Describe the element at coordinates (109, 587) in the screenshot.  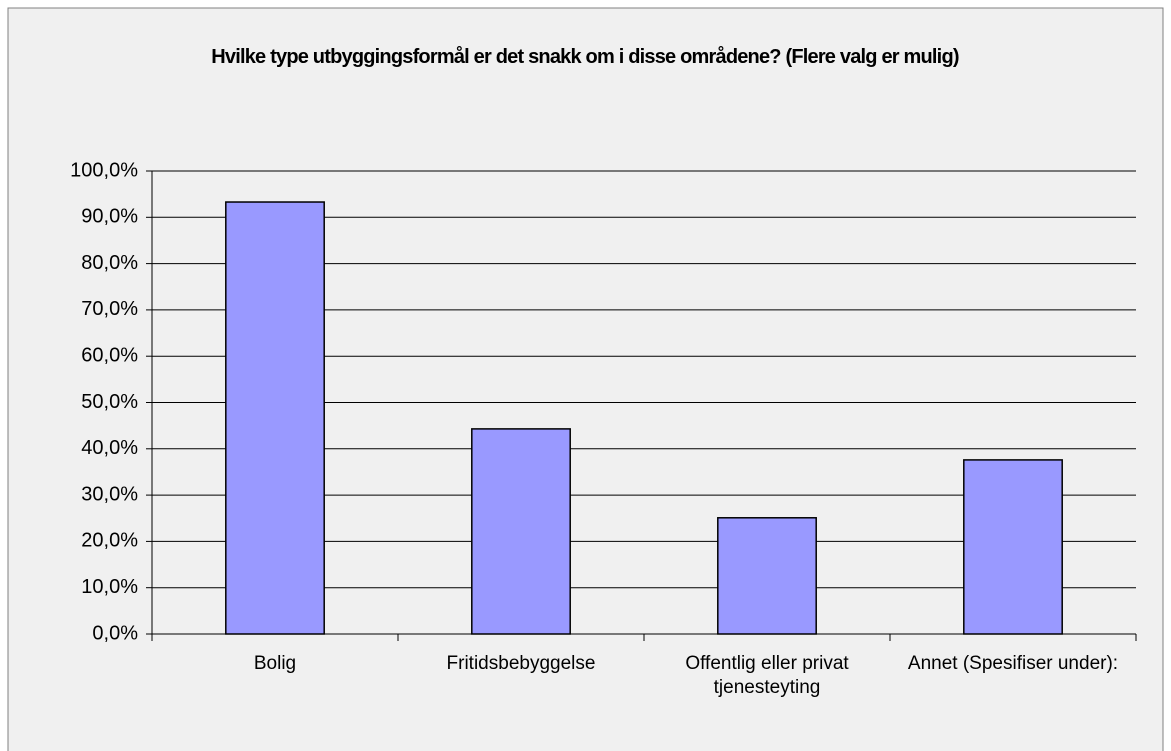
I see `y-tick-label: 10,0%` at that location.